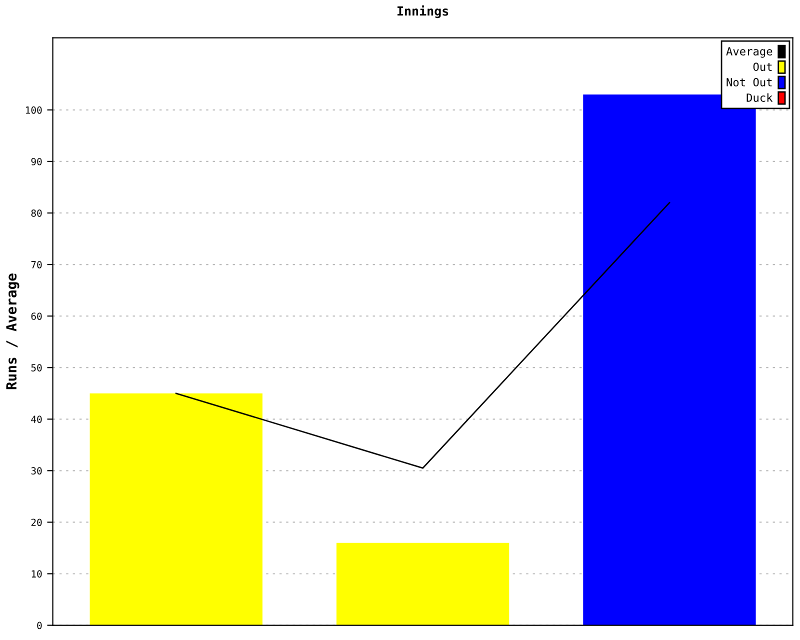  I want to click on y-tick-label: 70, so click(36, 264).